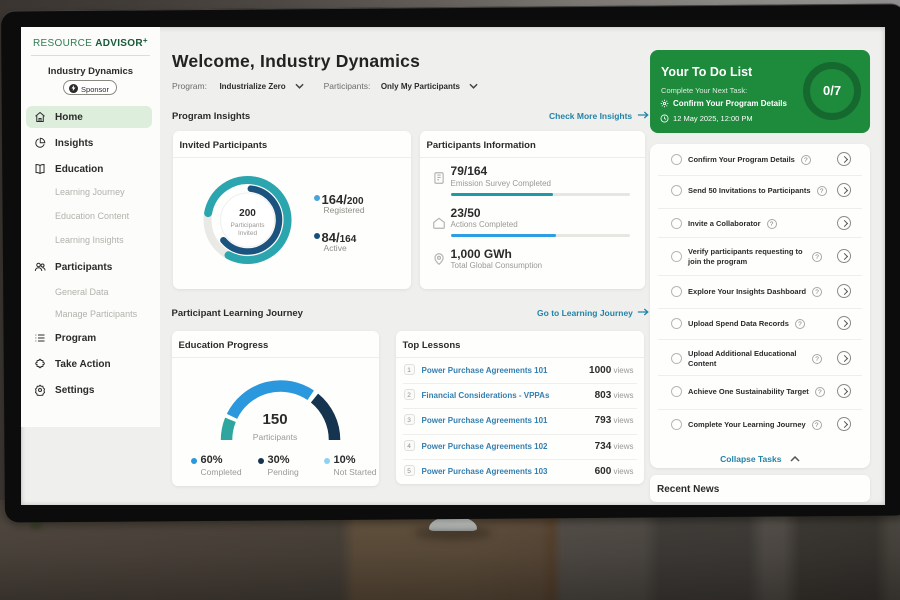  Describe the element at coordinates (247, 213) in the screenshot. I see `svg-text: 200` at that location.